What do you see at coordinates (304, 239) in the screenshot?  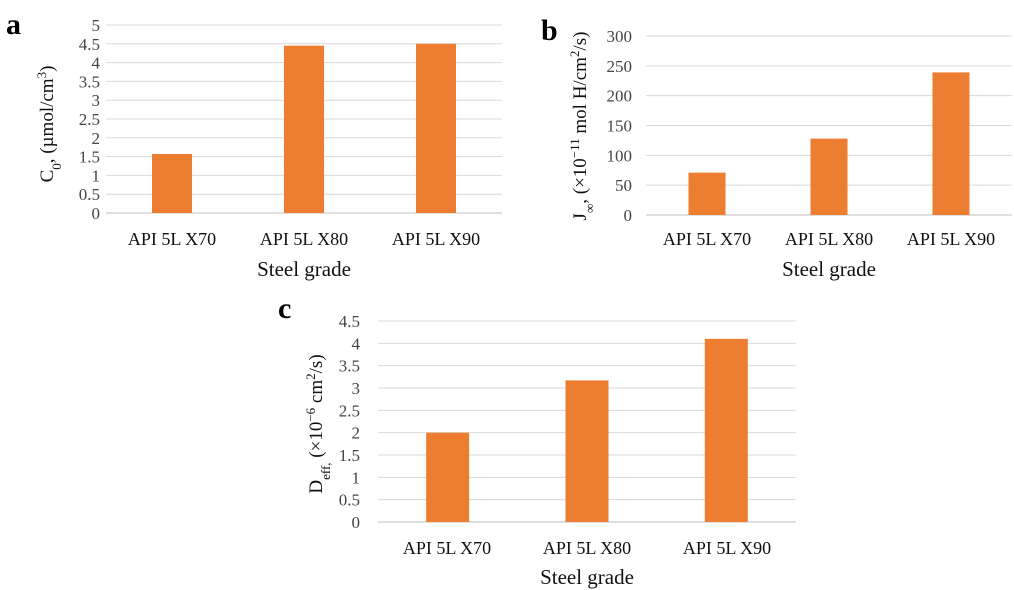 I see `x-tick-a-1: API 5L X80` at bounding box center [304, 239].